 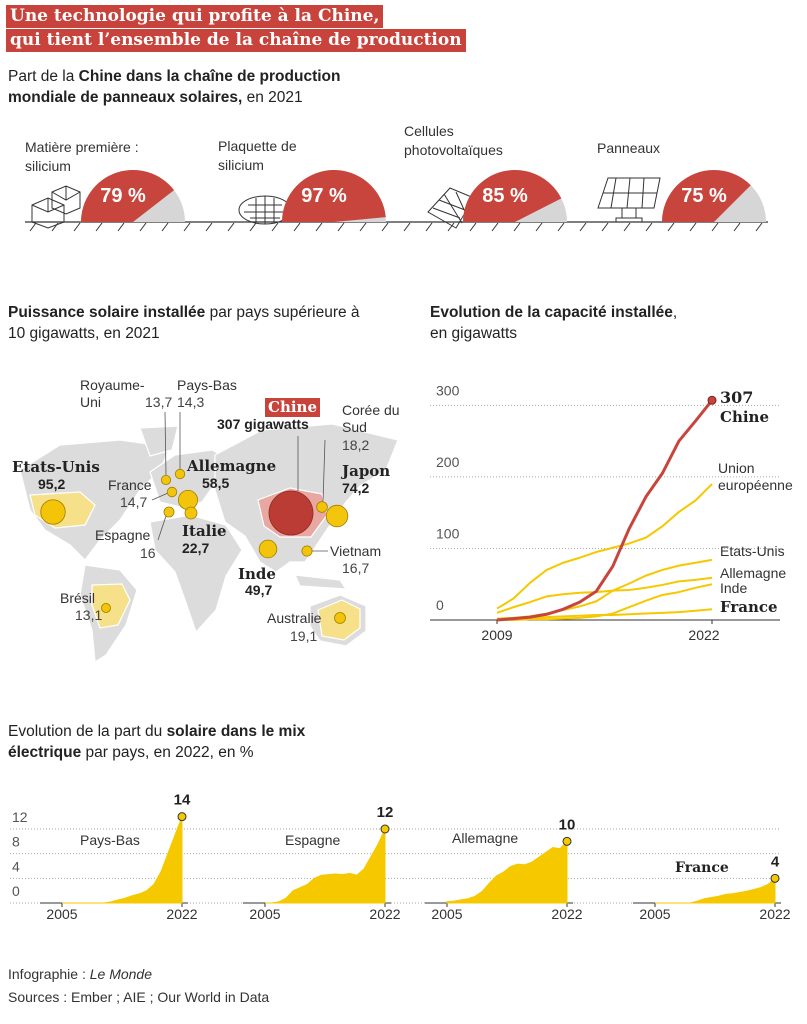 What do you see at coordinates (123, 535) in the screenshot?
I see `country-name: Espagne` at bounding box center [123, 535].